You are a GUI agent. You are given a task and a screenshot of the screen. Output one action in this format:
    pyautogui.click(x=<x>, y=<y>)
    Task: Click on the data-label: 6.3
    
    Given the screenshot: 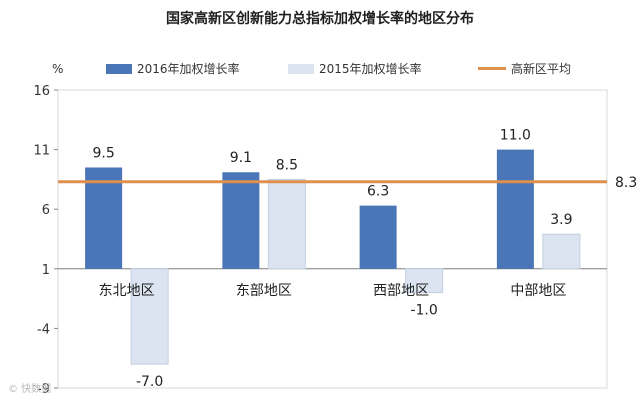 What is the action you would take?
    pyautogui.click(x=378, y=192)
    